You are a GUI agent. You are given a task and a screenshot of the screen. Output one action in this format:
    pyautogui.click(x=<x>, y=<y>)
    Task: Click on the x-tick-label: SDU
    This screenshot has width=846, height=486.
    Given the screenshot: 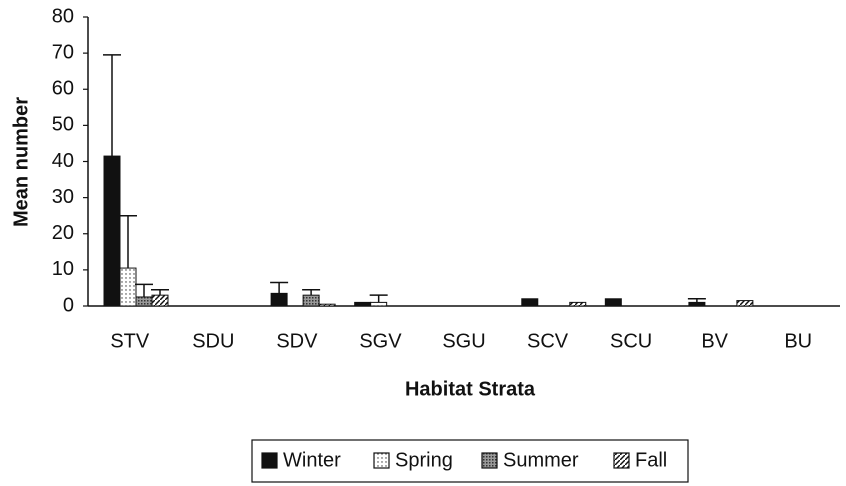 What is the action you would take?
    pyautogui.click(x=213, y=341)
    